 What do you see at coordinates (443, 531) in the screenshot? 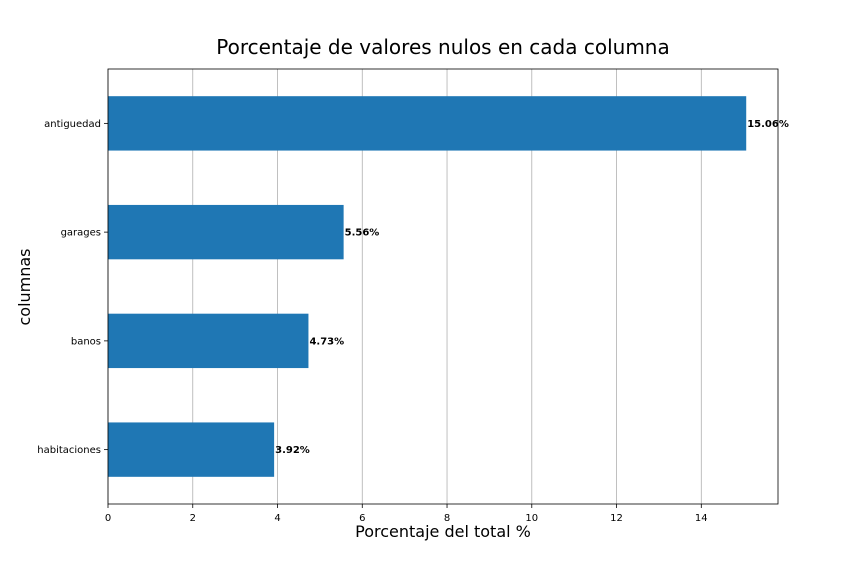
I see `x-axis-label: Porcentaje del total %` at bounding box center [443, 531].